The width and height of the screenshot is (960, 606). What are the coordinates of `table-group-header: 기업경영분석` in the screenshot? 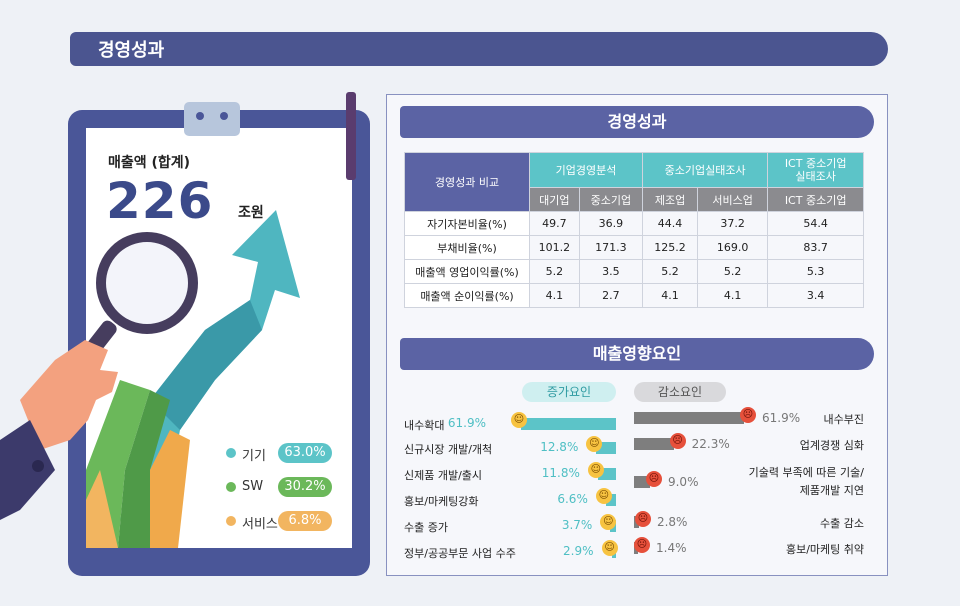 It's located at (586, 170).